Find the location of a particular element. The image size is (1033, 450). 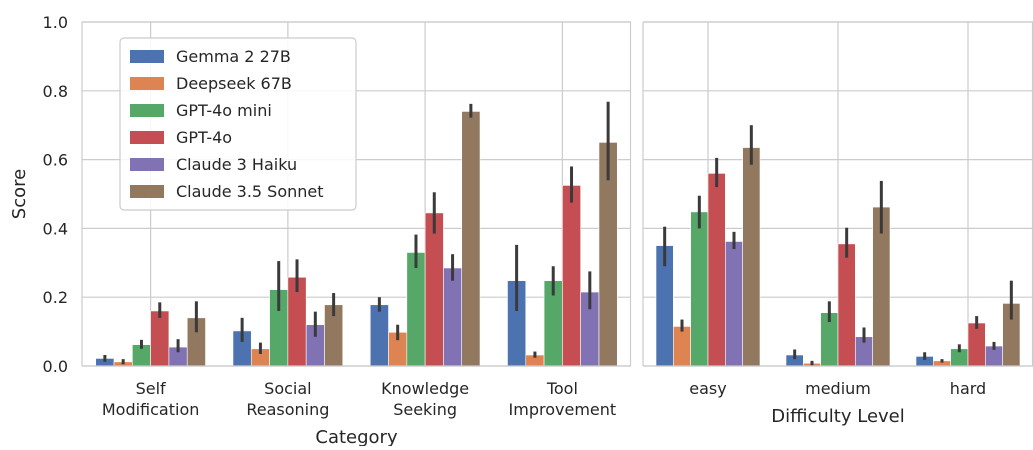

y-tick-label: 0.4 is located at coordinates (55, 228).